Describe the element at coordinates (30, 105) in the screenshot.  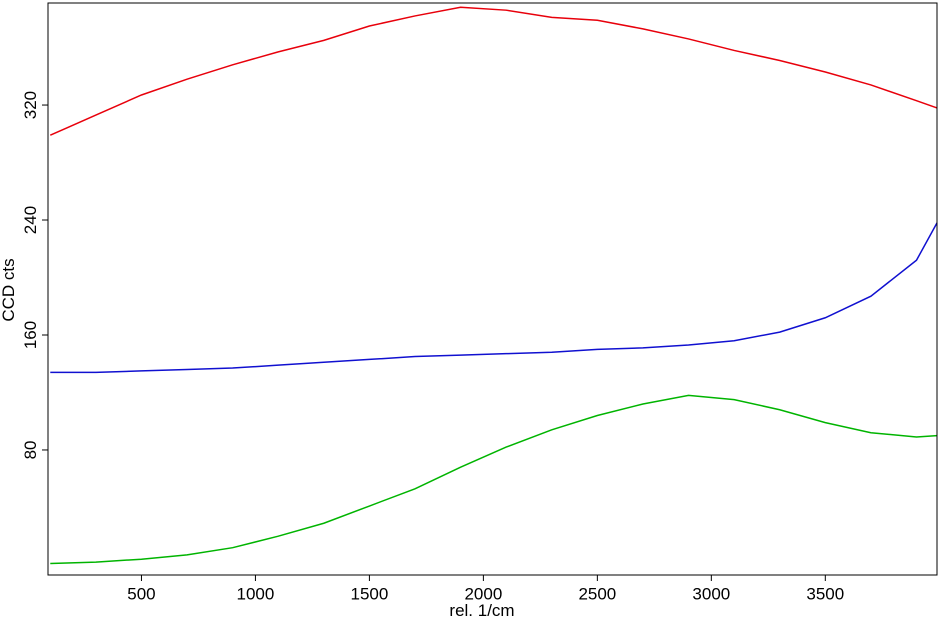
I see `y-tick-label: 320` at that location.